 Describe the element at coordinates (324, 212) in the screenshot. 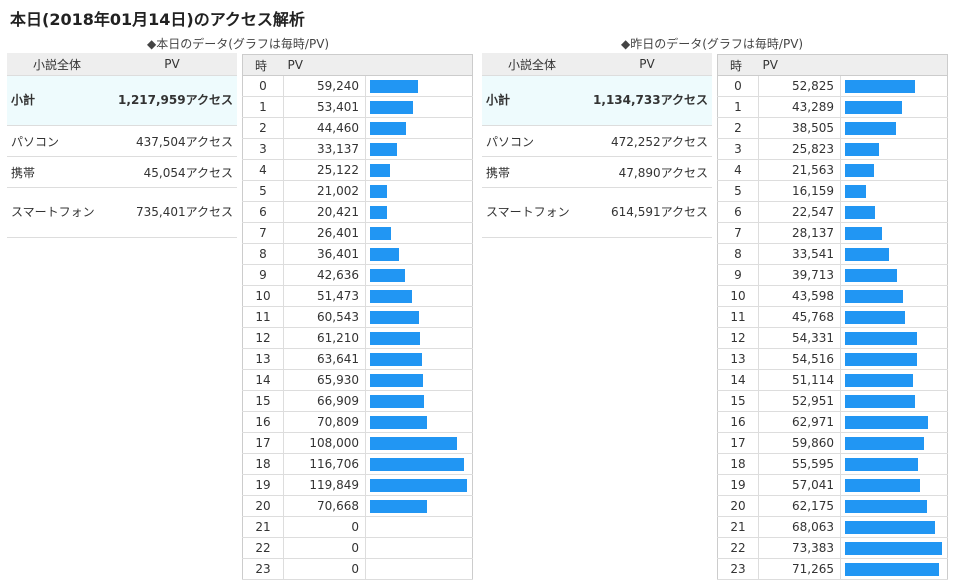

I see `pv-cell: 20,421` at that location.